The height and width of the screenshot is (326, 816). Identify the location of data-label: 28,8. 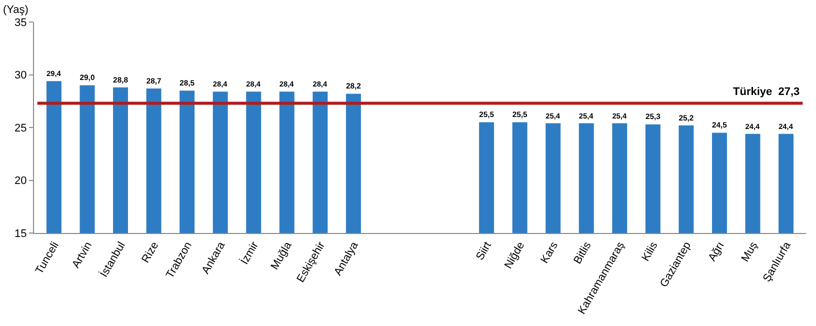
(121, 79).